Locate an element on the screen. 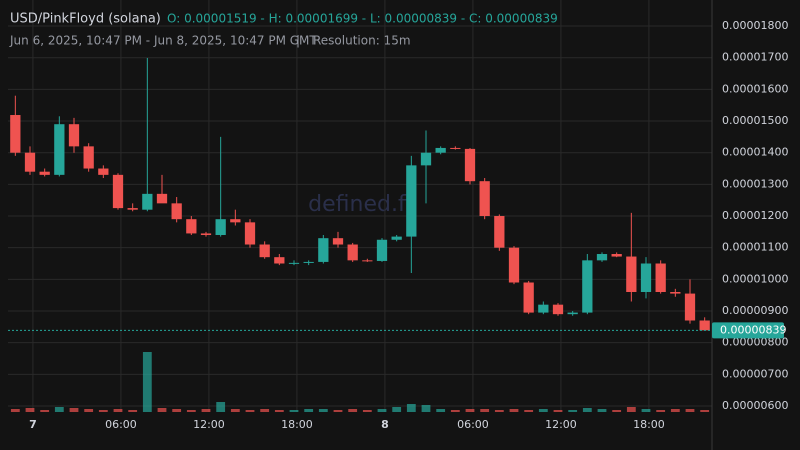 This screenshot has width=800, height=450. y-tick-label: 0.00001200 is located at coordinates (755, 215).